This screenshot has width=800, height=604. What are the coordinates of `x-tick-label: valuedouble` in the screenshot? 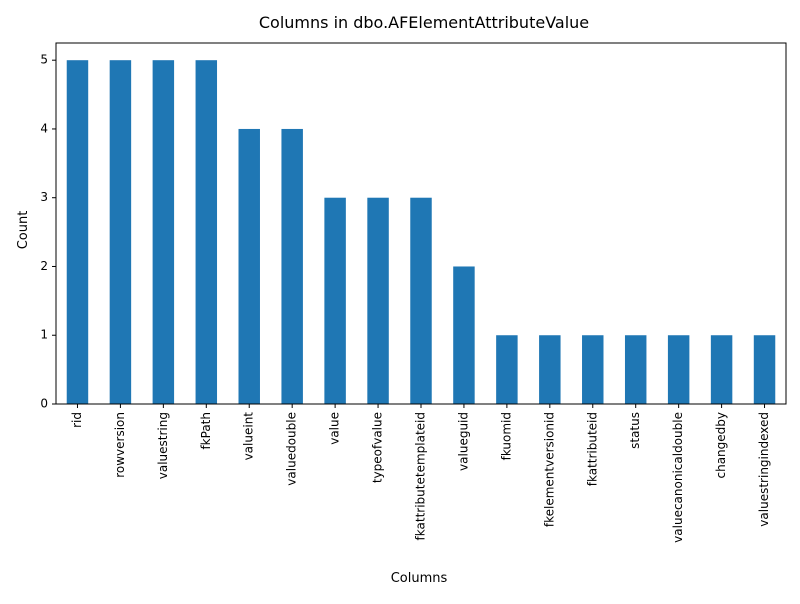 It's located at (292, 449).